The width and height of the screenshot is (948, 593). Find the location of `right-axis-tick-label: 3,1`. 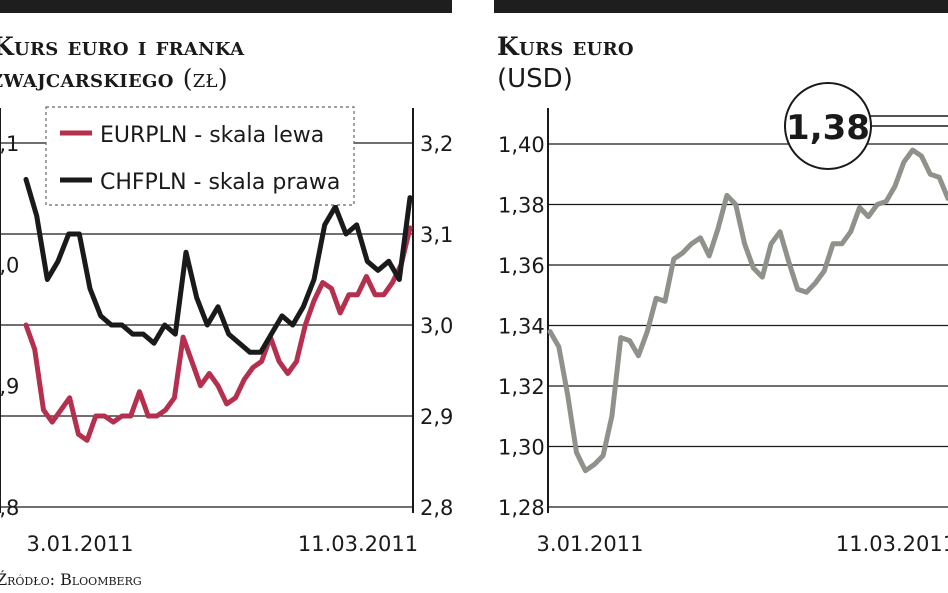

right-axis-tick-label: 3,1 is located at coordinates (436, 235).